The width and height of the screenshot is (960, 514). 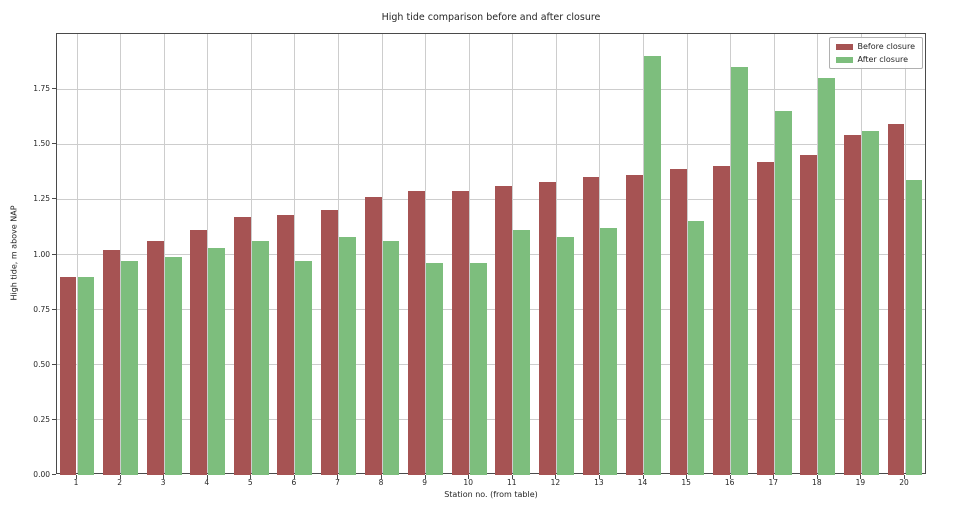 What do you see at coordinates (41, 309) in the screenshot?
I see `y-tick-label: 0.75` at bounding box center [41, 309].